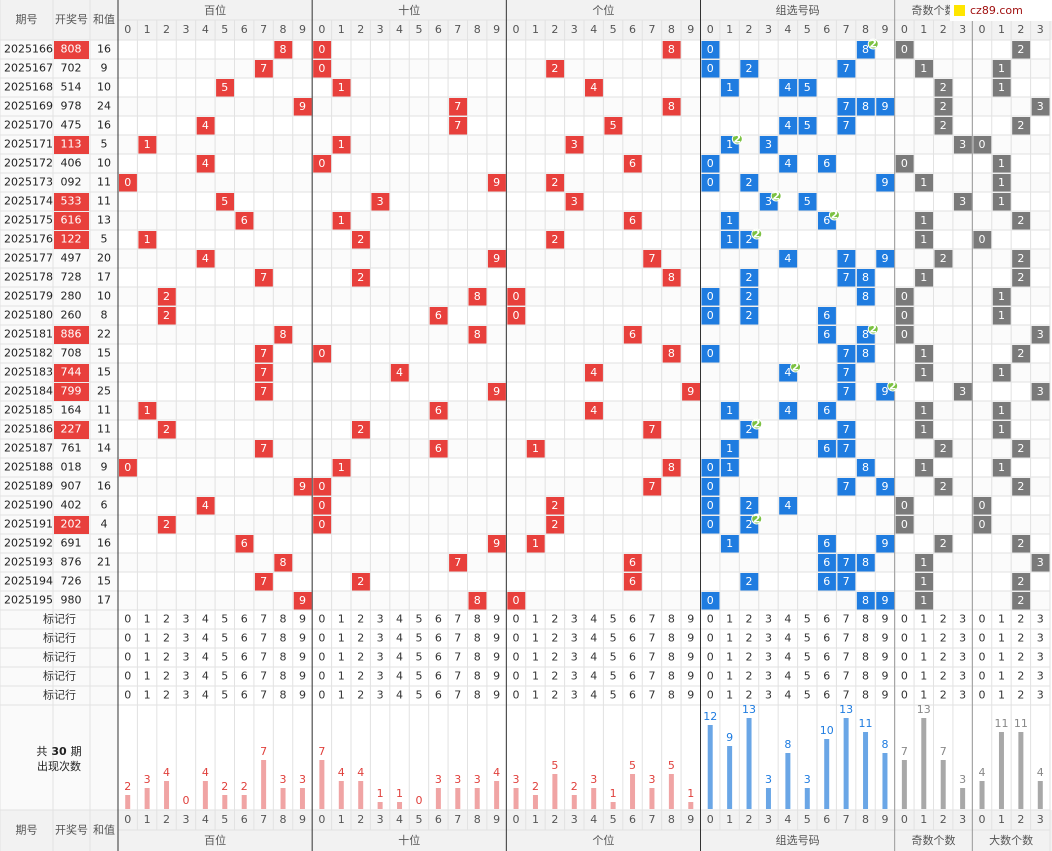  Describe the element at coordinates (104, 163) in the screenshot. I see `sum: 10` at that location.